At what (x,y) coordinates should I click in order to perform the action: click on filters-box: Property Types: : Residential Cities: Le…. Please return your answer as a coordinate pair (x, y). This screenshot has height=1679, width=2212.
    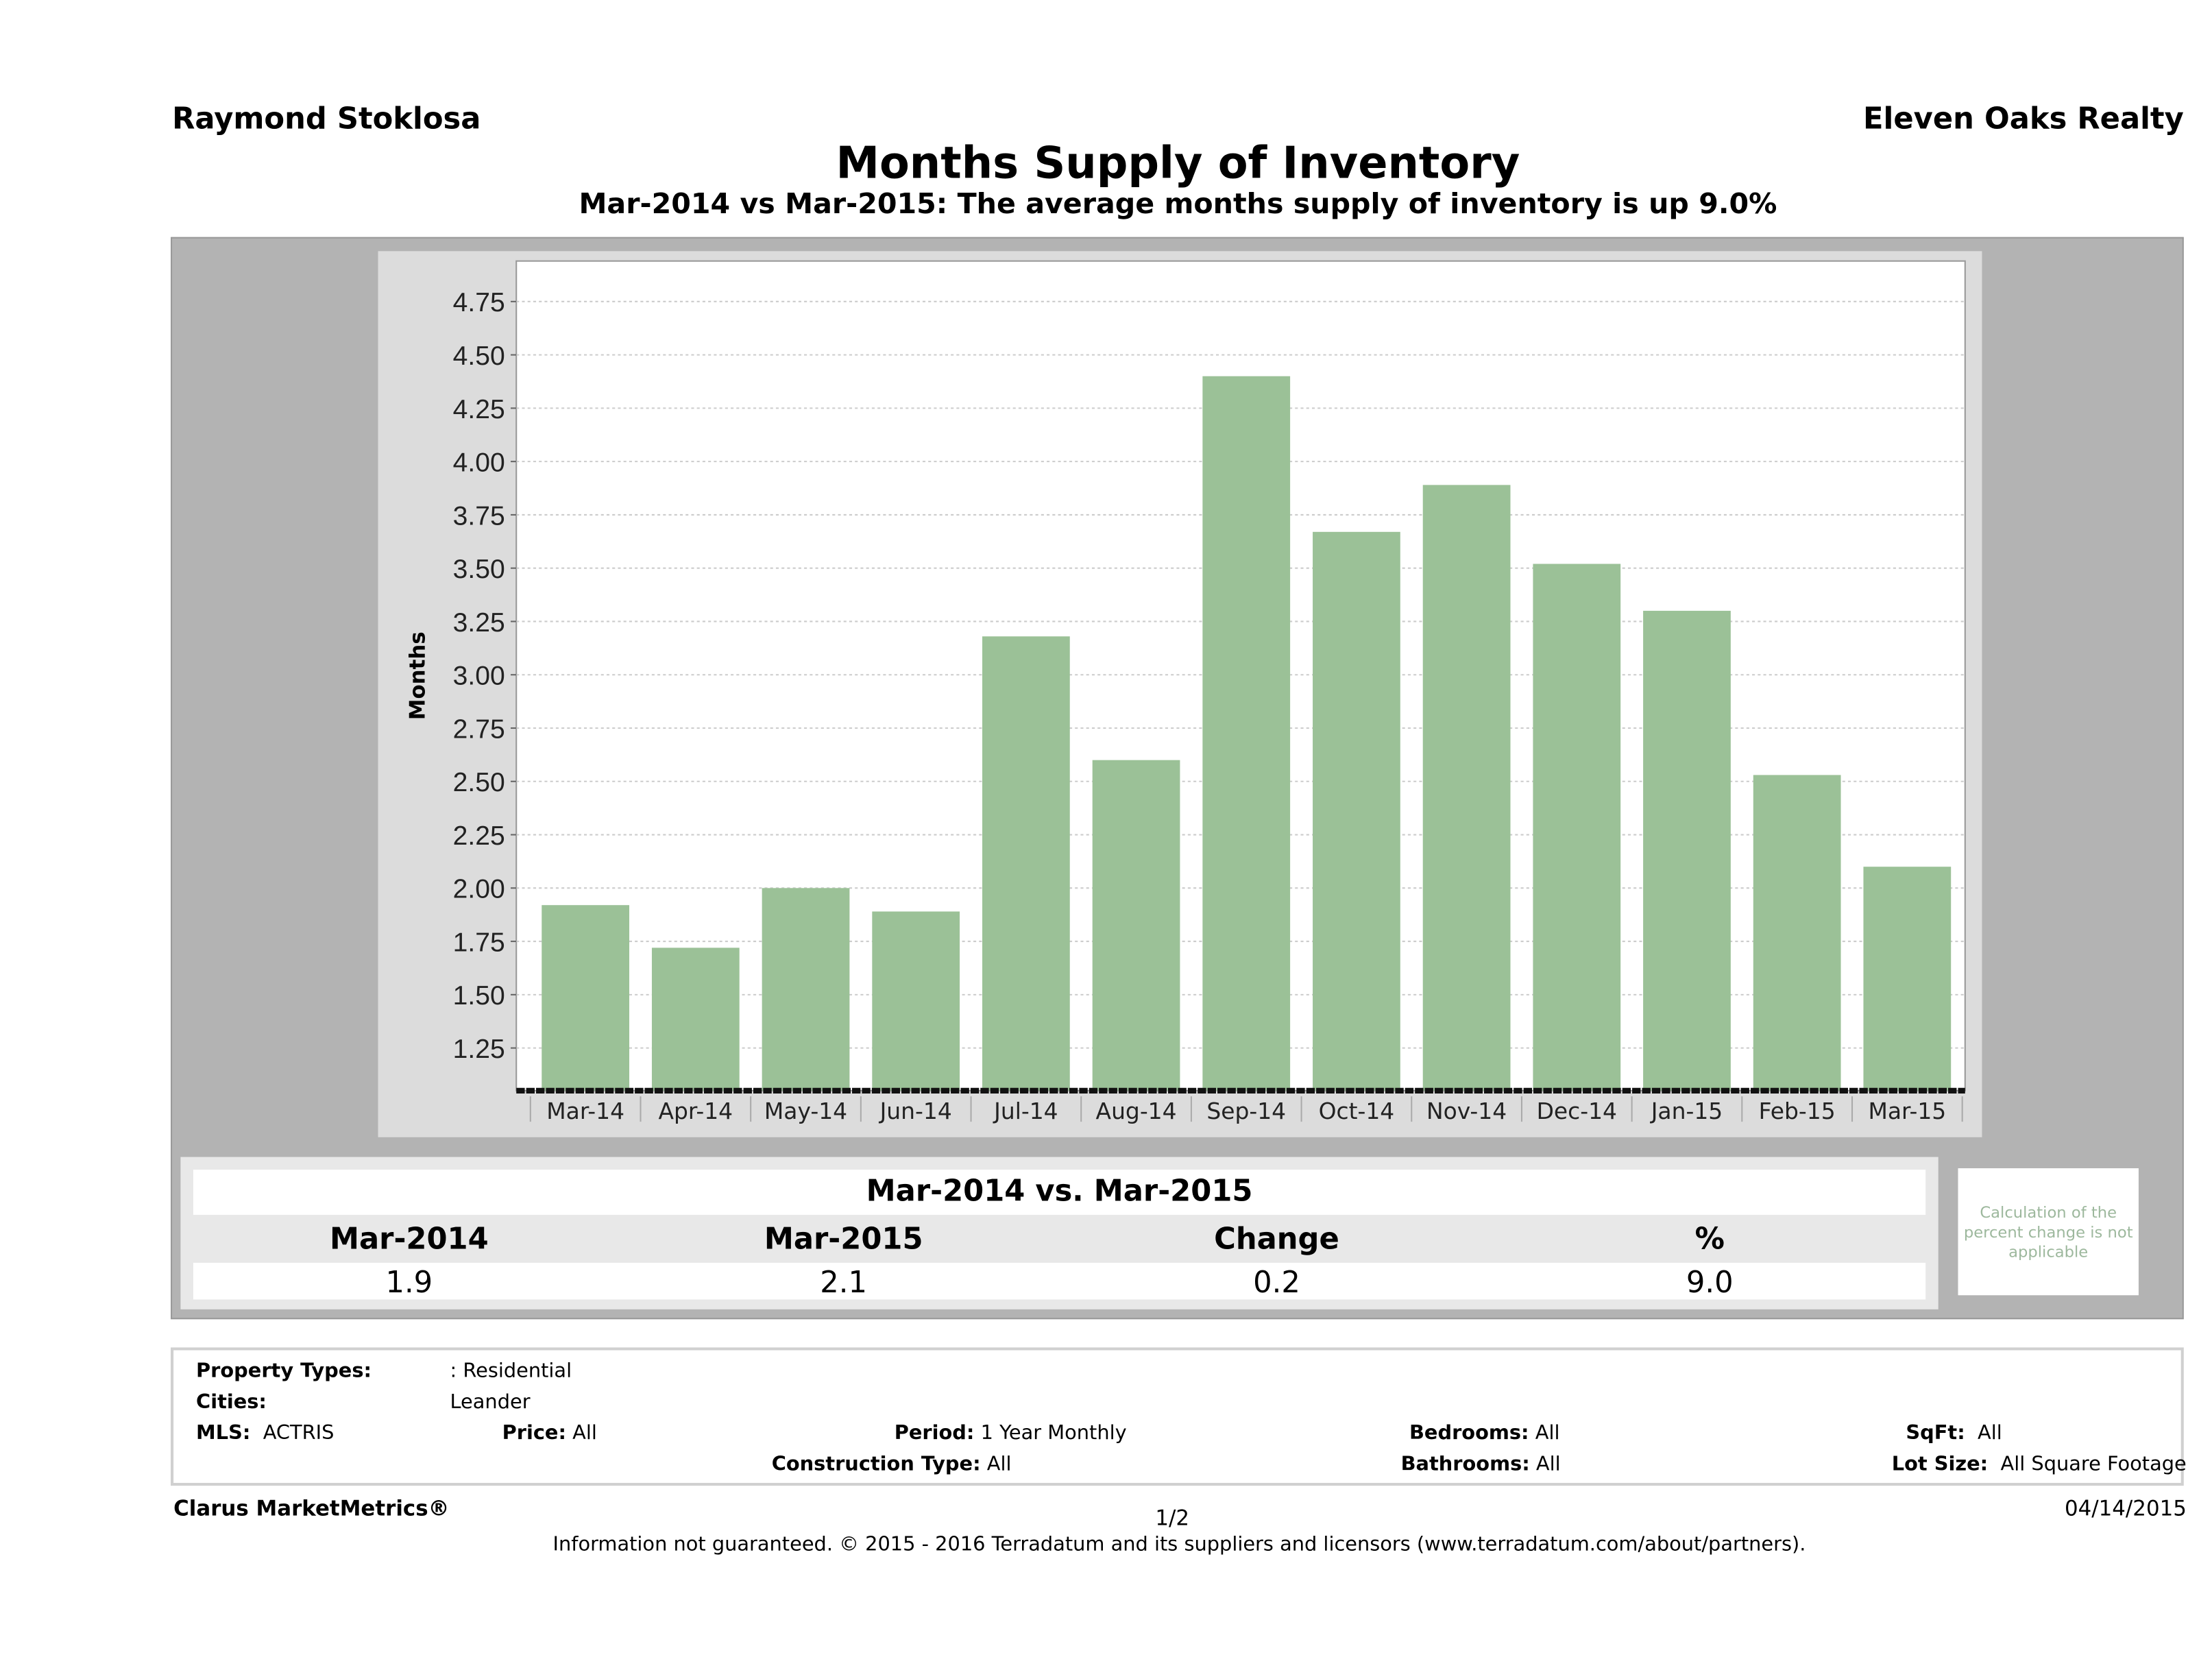
    Looking at the image, I should click on (1179, 1416).